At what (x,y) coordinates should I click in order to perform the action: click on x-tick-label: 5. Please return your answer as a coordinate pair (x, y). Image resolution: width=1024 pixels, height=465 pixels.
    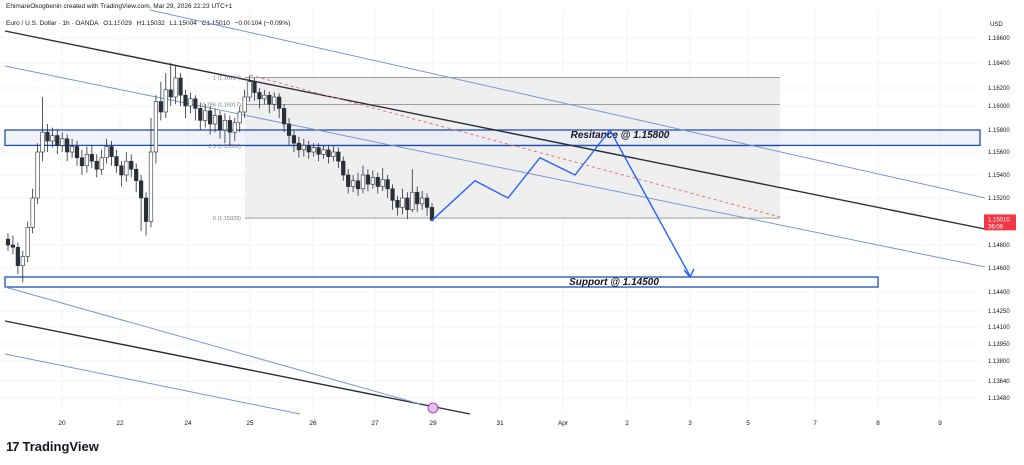
    Looking at the image, I should click on (748, 423).